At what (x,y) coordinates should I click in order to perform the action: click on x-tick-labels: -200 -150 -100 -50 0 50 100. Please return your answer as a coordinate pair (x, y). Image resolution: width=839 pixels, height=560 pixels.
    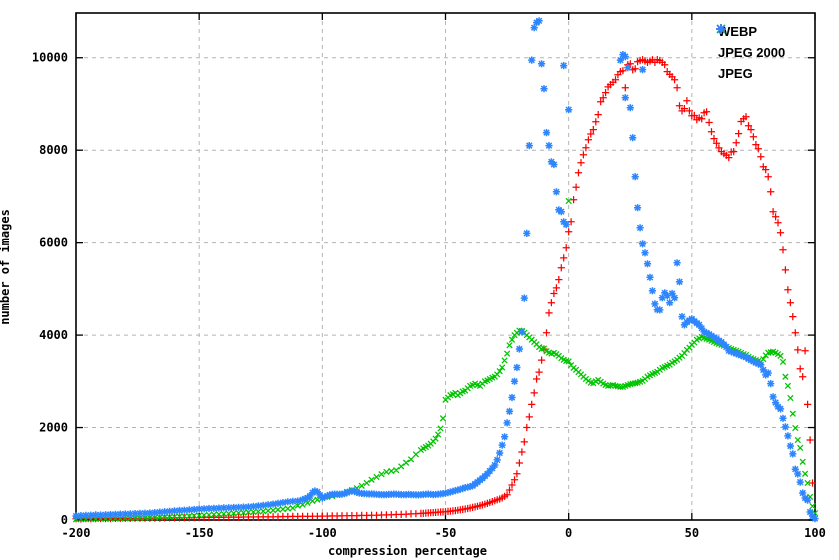
    Looking at the image, I should click on (444, 533).